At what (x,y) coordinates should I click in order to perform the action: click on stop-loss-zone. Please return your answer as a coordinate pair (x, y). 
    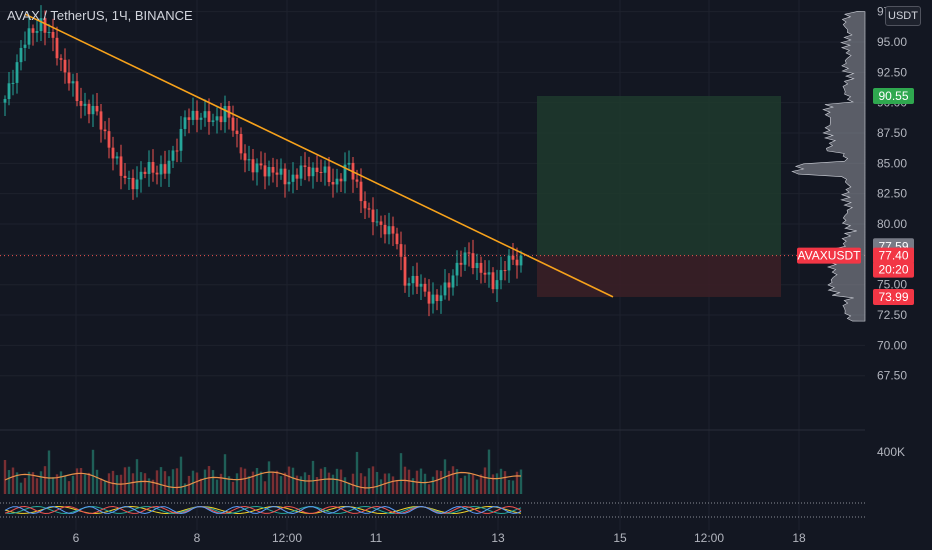
    Looking at the image, I should click on (659, 276).